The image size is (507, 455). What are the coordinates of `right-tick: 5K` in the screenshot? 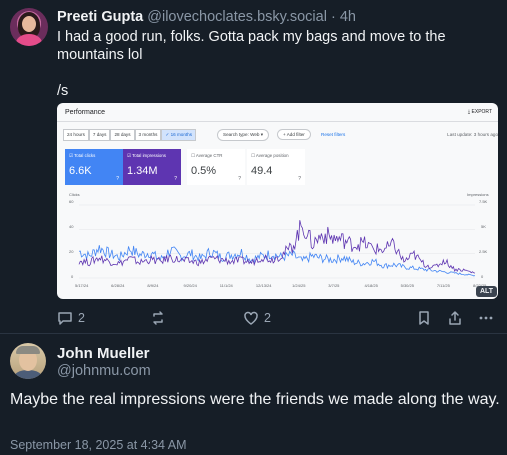 It's located at (483, 226).